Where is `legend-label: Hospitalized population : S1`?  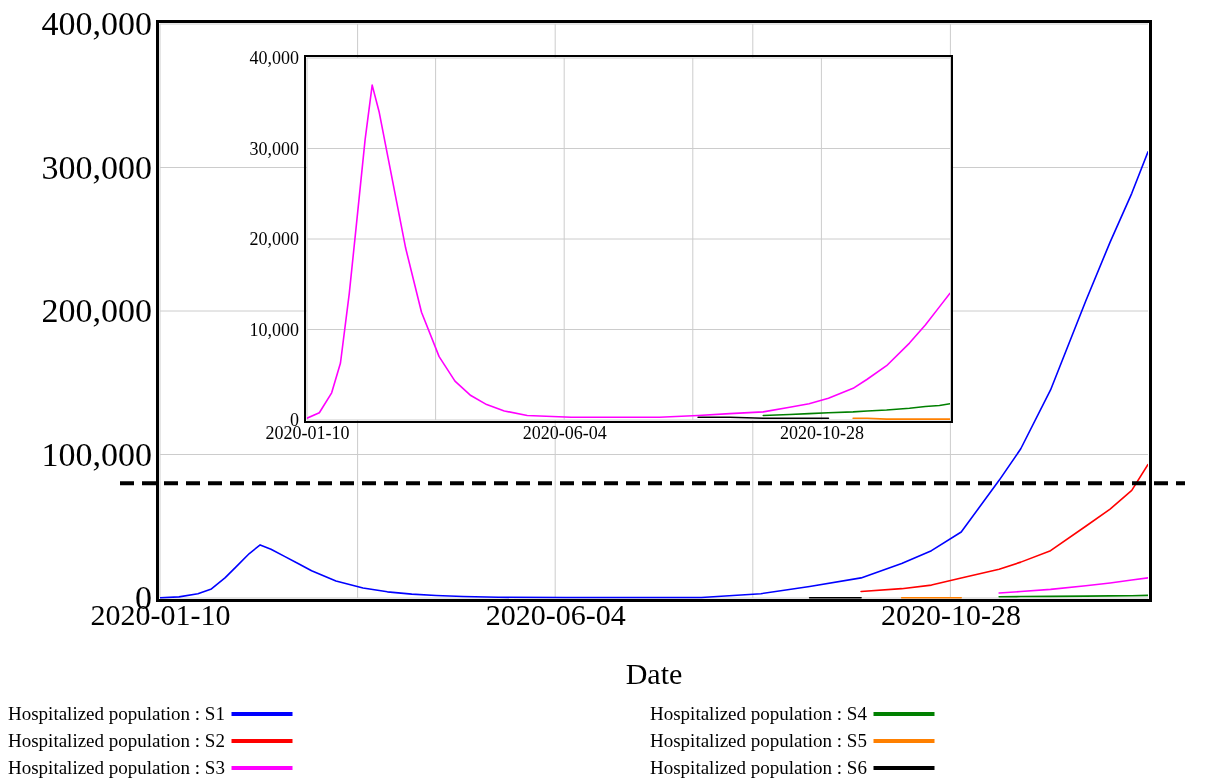
legend-label: Hospitalized population : S1 is located at coordinates (116, 713).